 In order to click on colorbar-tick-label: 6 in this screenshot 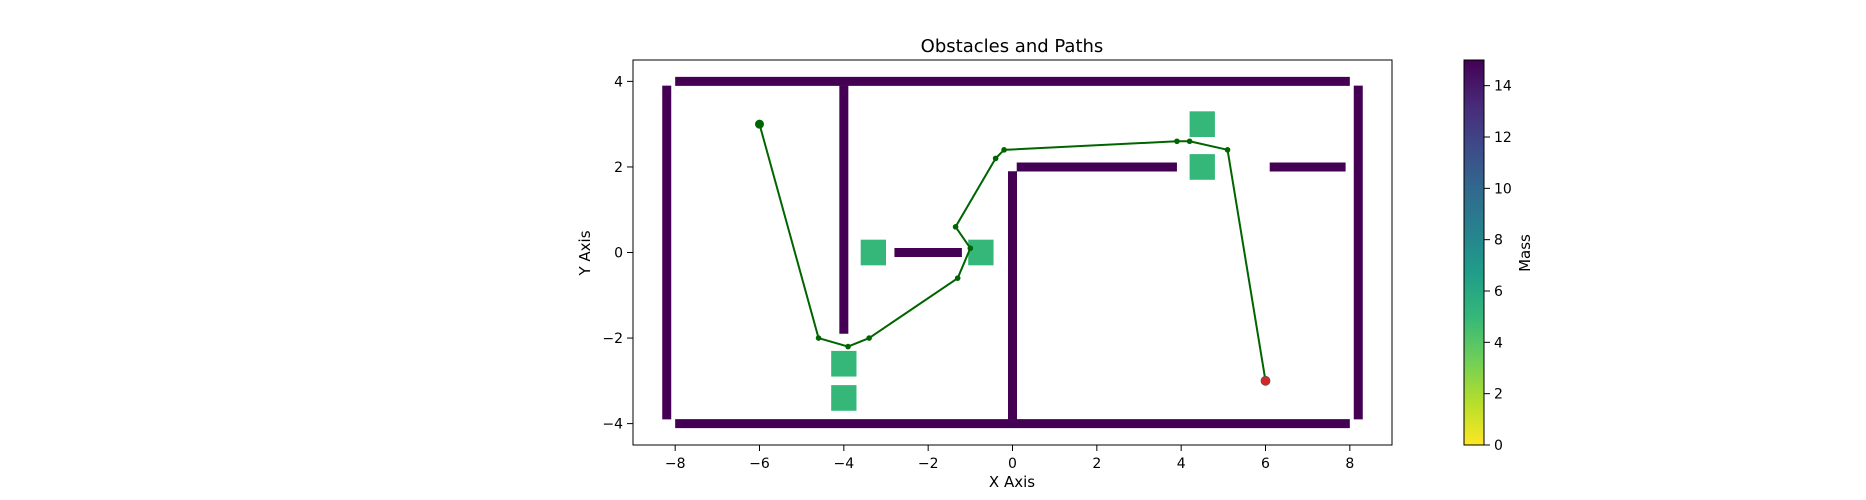, I will do `click(1498, 292)`.